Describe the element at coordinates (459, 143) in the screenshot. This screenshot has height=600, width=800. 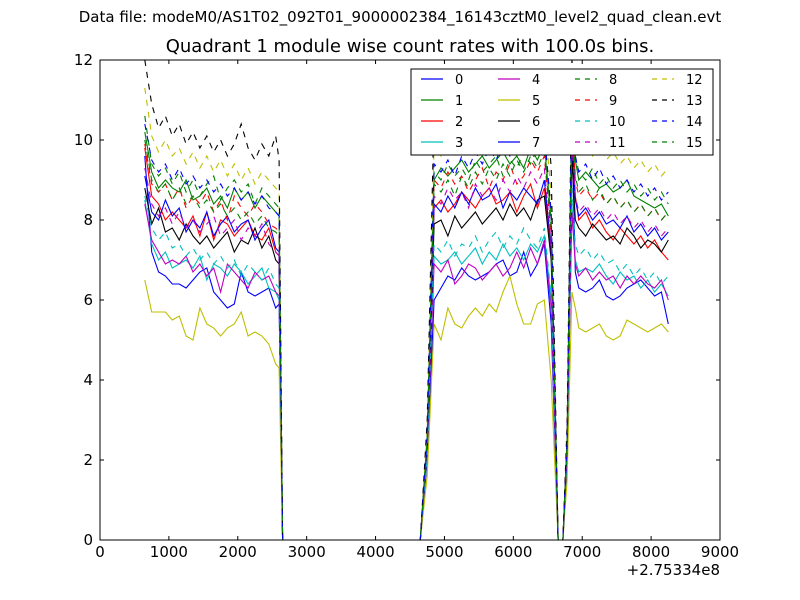
I see `legend-label-3: 3` at that location.